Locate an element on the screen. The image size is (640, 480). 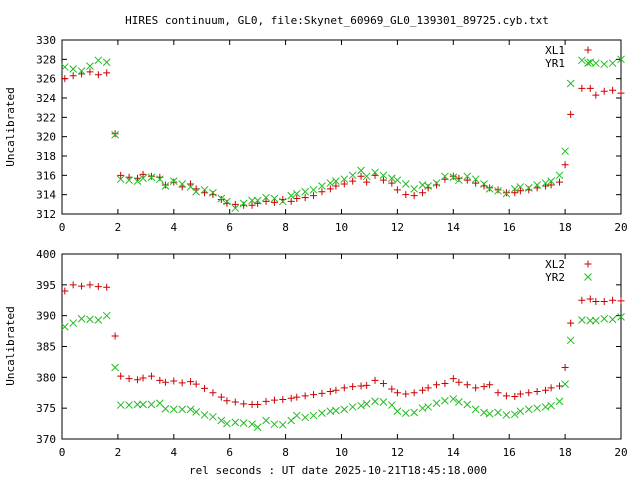
y-axis-label-top: Uncalibrated is located at coordinates (10, 126).